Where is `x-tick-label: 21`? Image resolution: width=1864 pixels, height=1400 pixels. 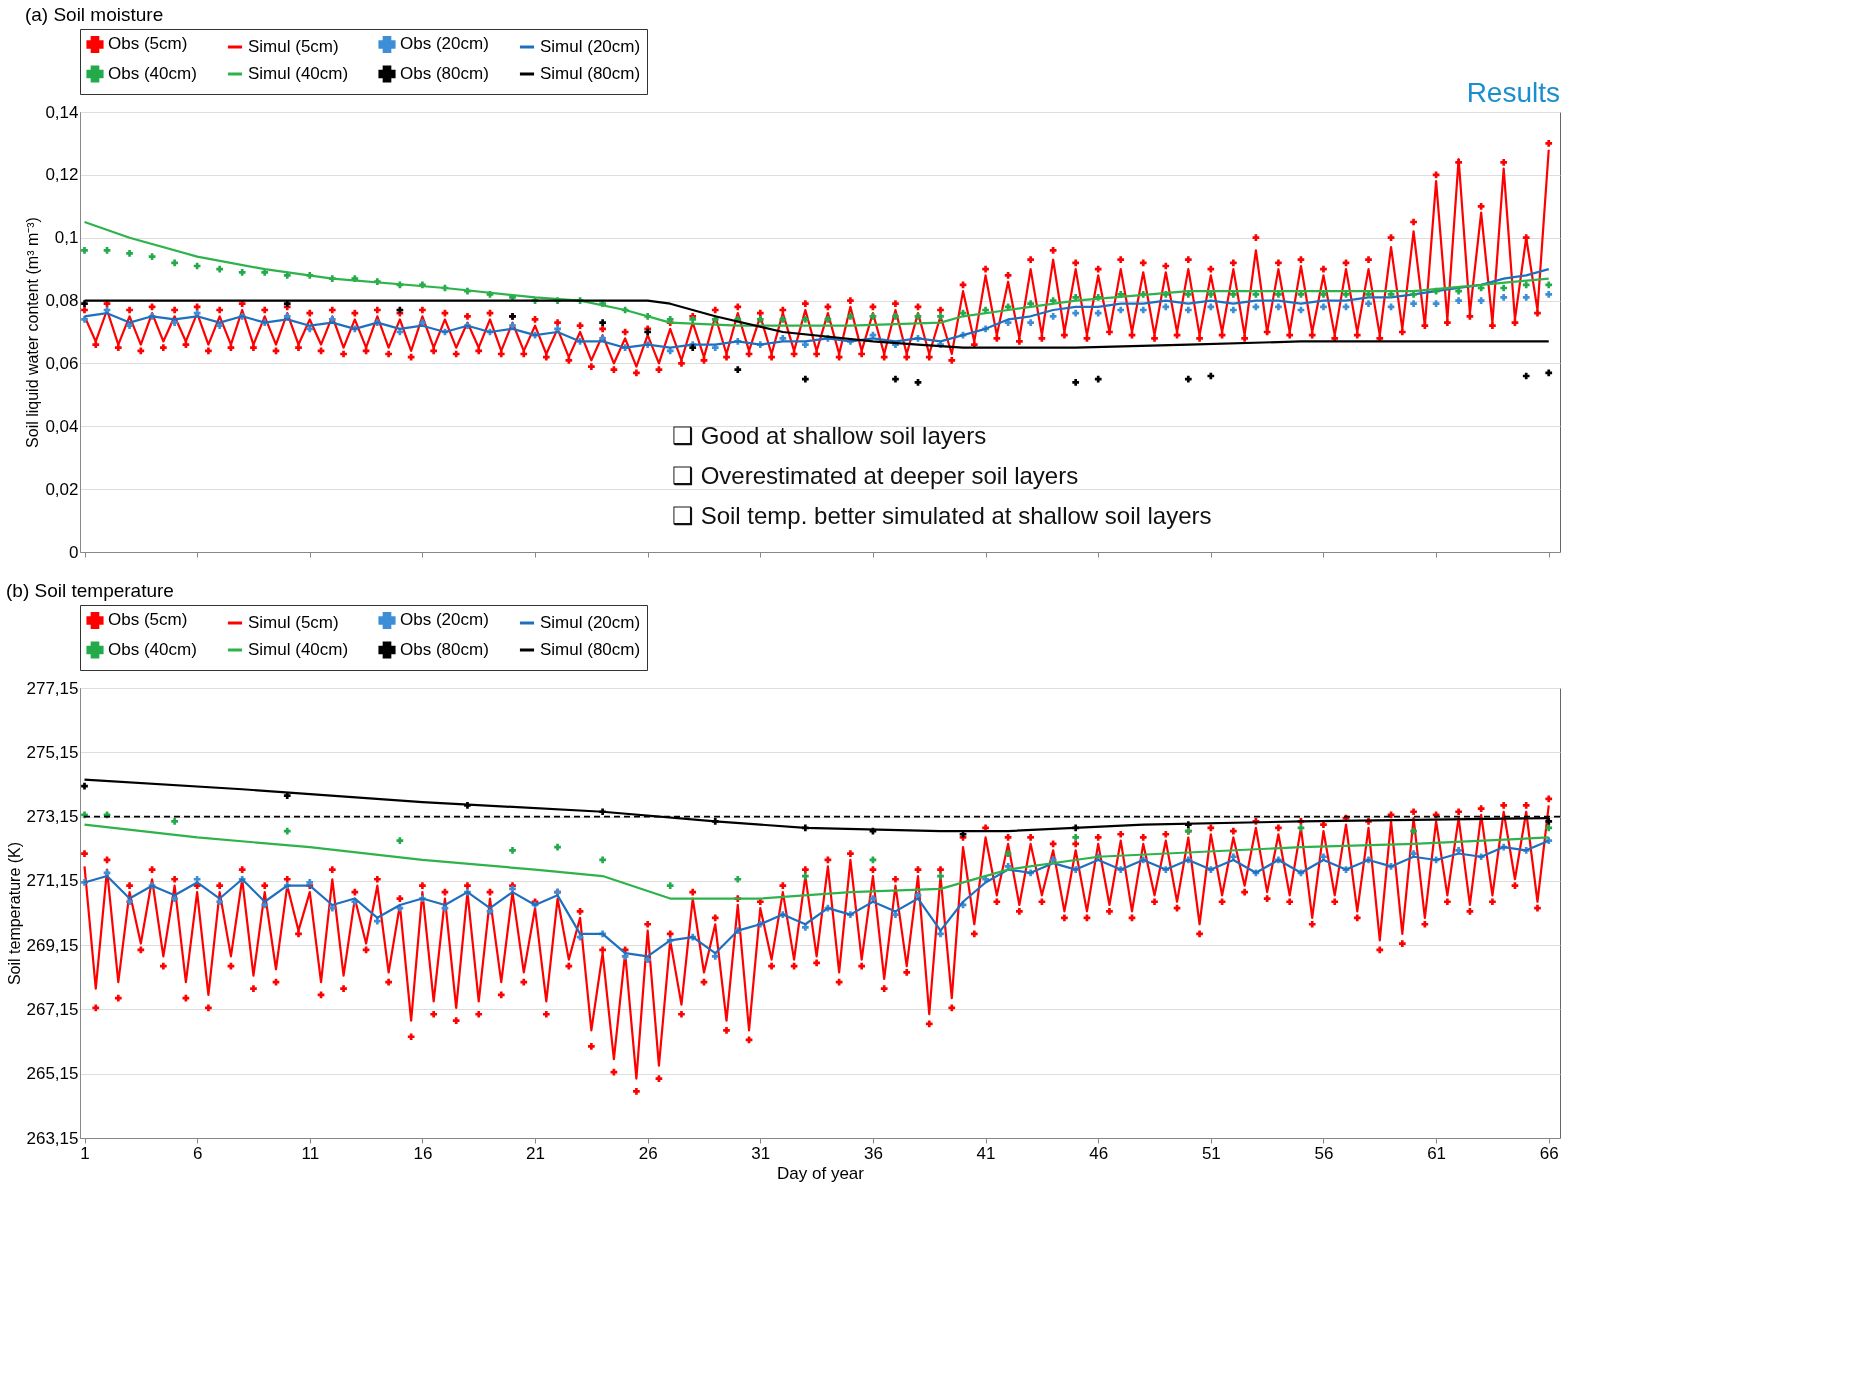 x-tick-label: 21 is located at coordinates (535, 1153).